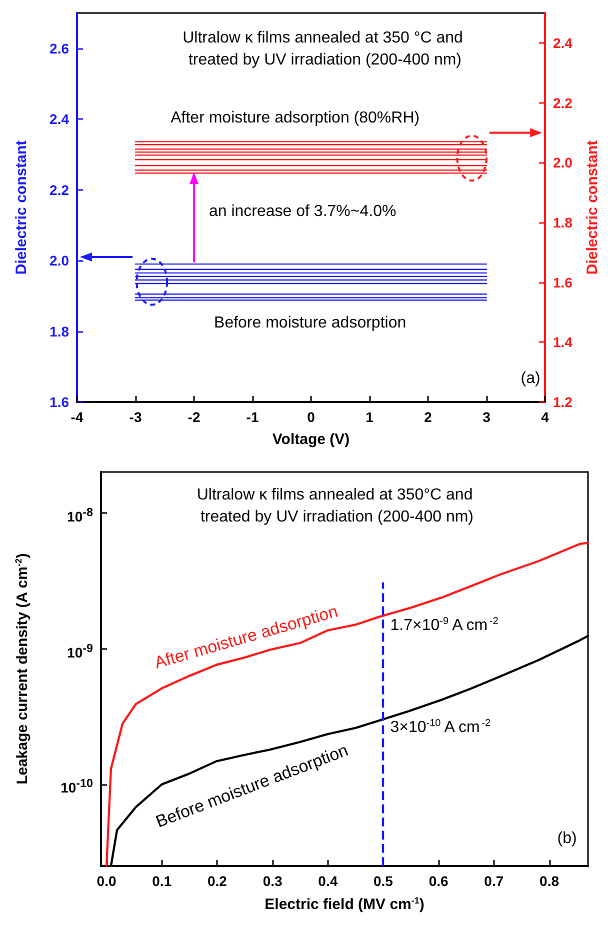 Image resolution: width=608 pixels, height=927 pixels. Describe the element at coordinates (295, 118) in the screenshot. I see `annotation: After moisture adsorption (80%RH)` at that location.